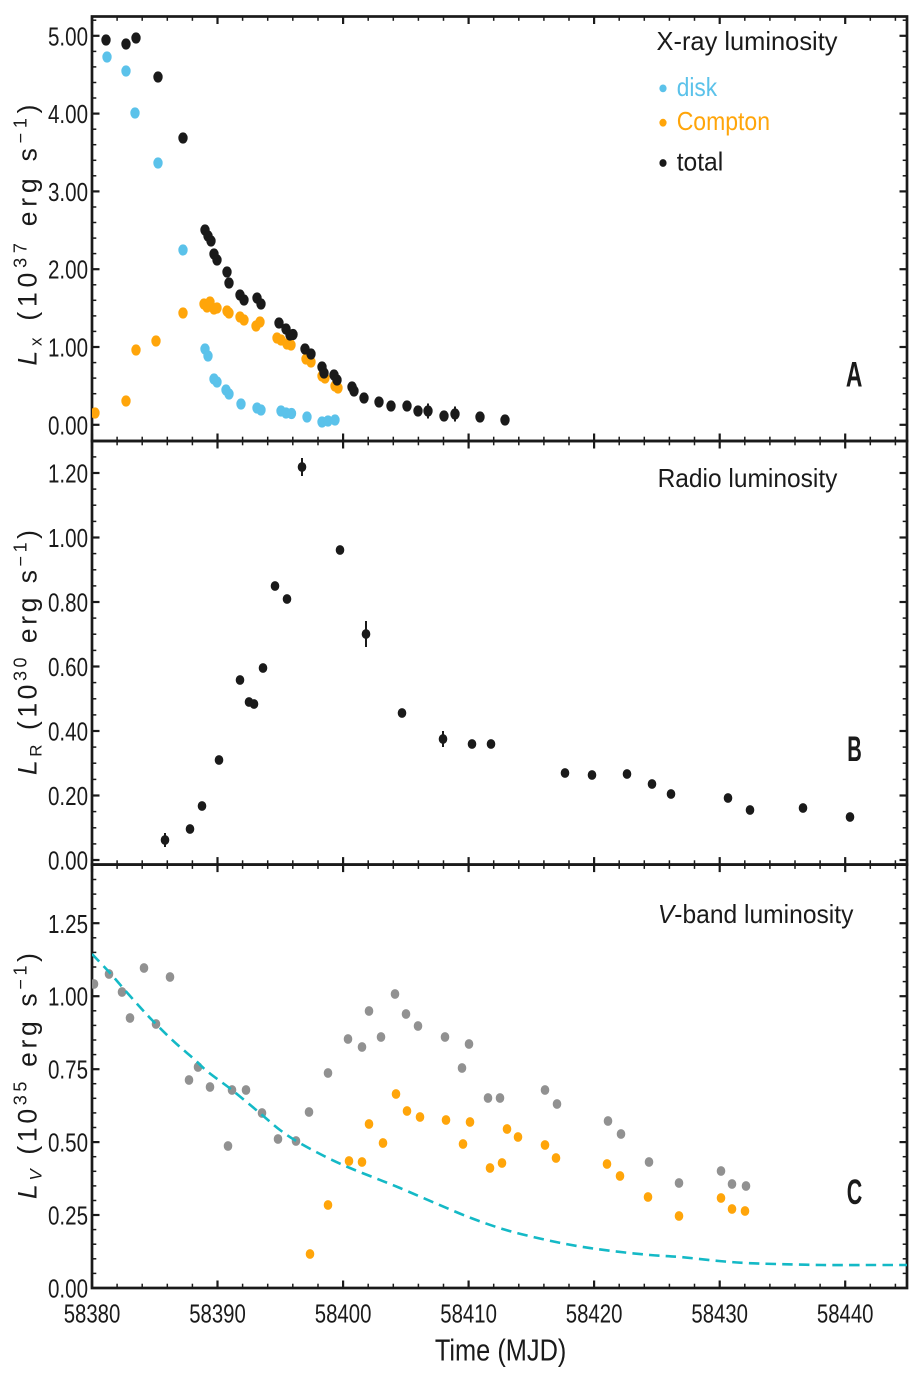  Describe the element at coordinates (854, 374) in the screenshot. I see `svg-text: A` at that location.